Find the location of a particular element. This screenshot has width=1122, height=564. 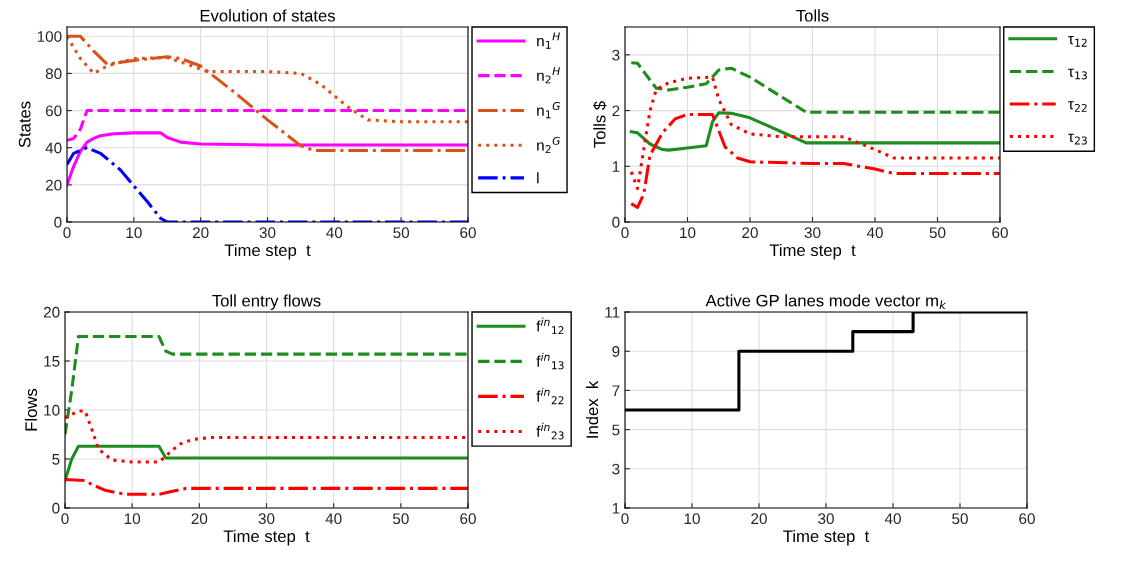

legend-label: f$^{in}$$_{23}$ is located at coordinates (550, 431).